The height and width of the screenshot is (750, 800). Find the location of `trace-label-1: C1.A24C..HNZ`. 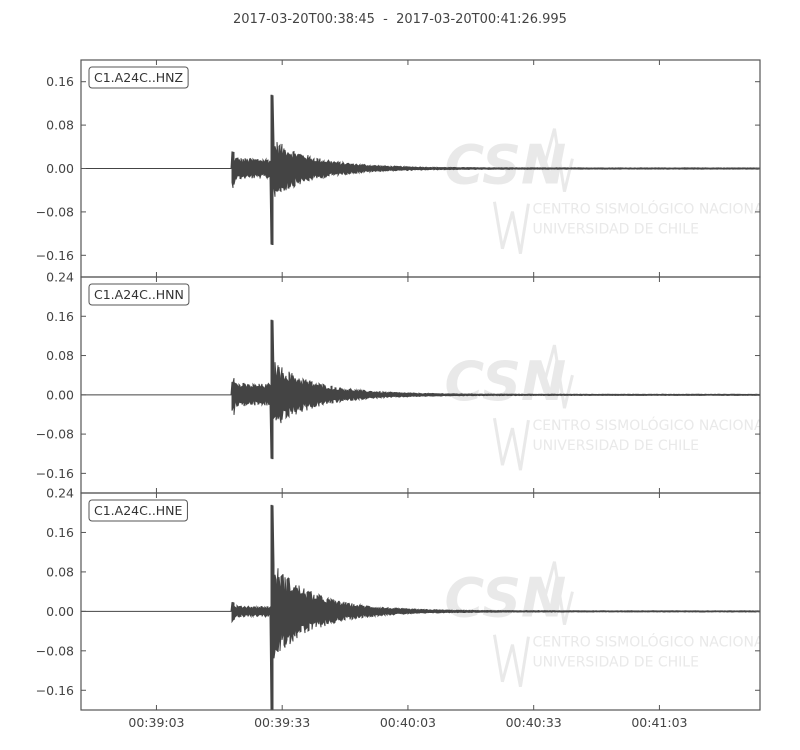

trace-label-1: C1.A24C..HNZ is located at coordinates (138, 77).